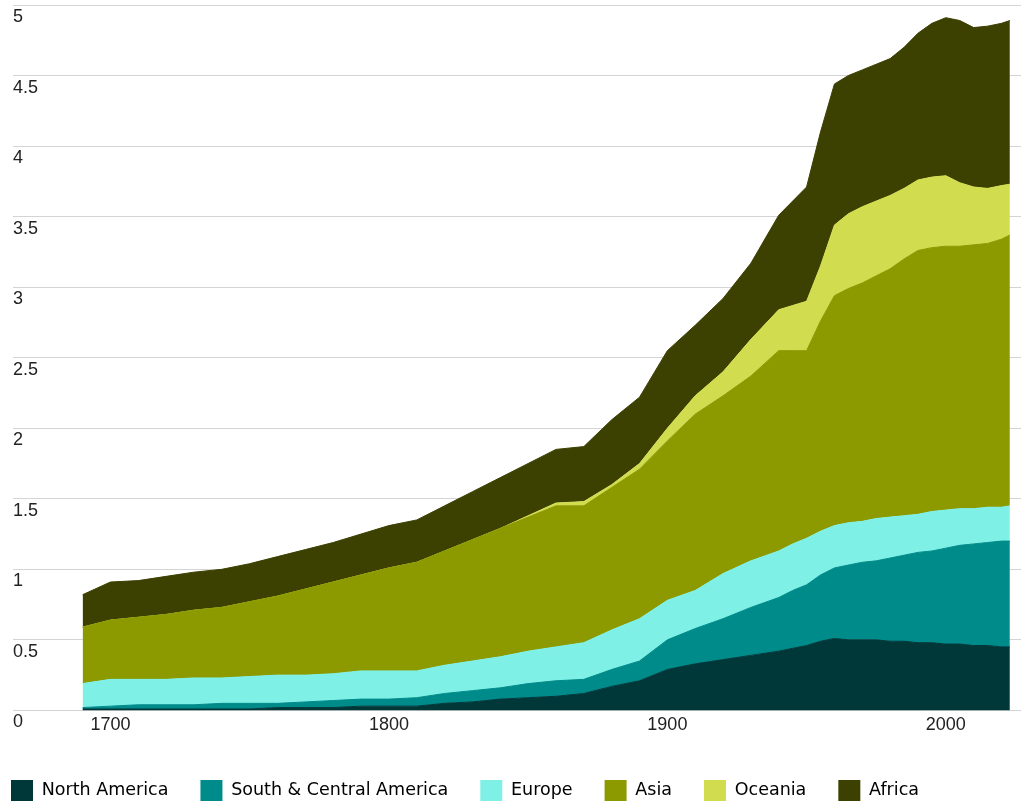 The width and height of the screenshot is (1027, 805). I want to click on y-tick-label: 0.5, so click(26, 650).